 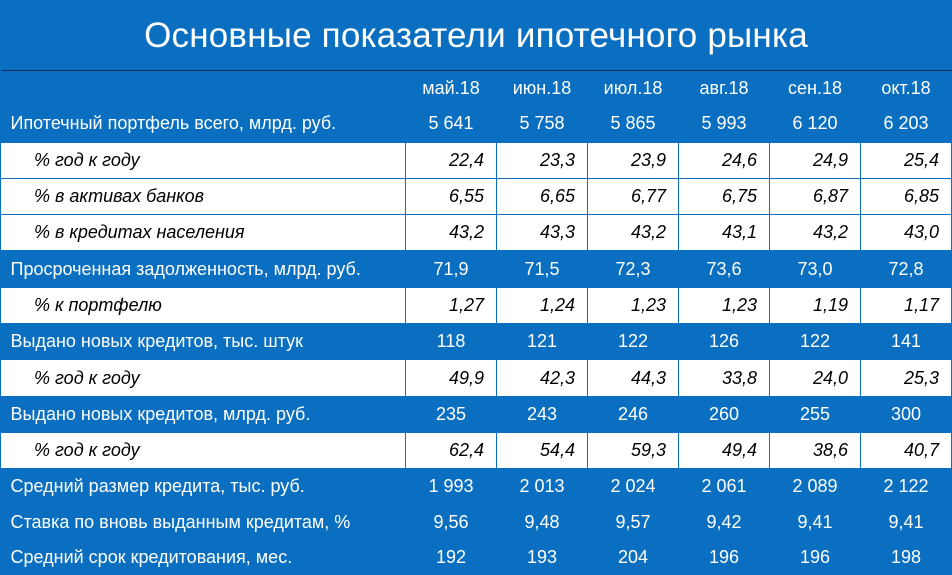 What do you see at coordinates (906, 233) in the screenshot?
I see `cell-value: 43,0` at bounding box center [906, 233].